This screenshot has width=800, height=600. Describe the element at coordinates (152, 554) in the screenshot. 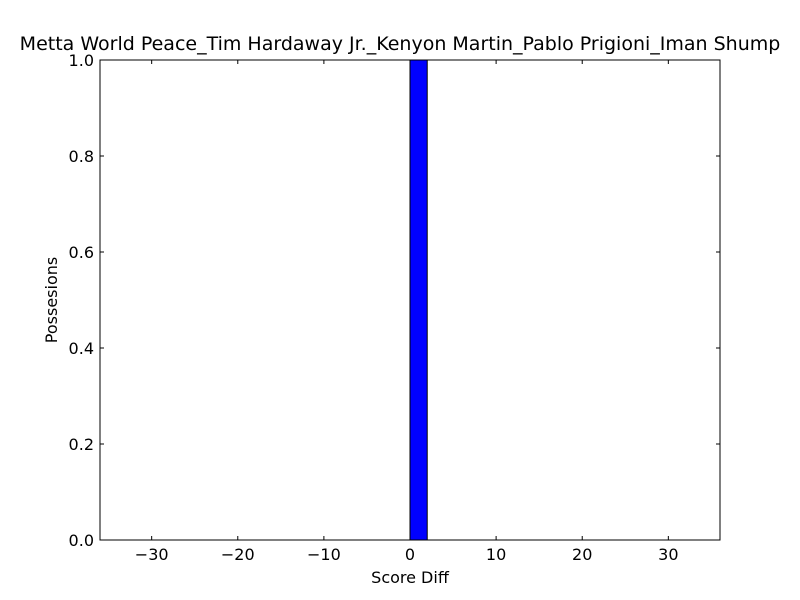

I see `x-tick-label: −30` at that location.